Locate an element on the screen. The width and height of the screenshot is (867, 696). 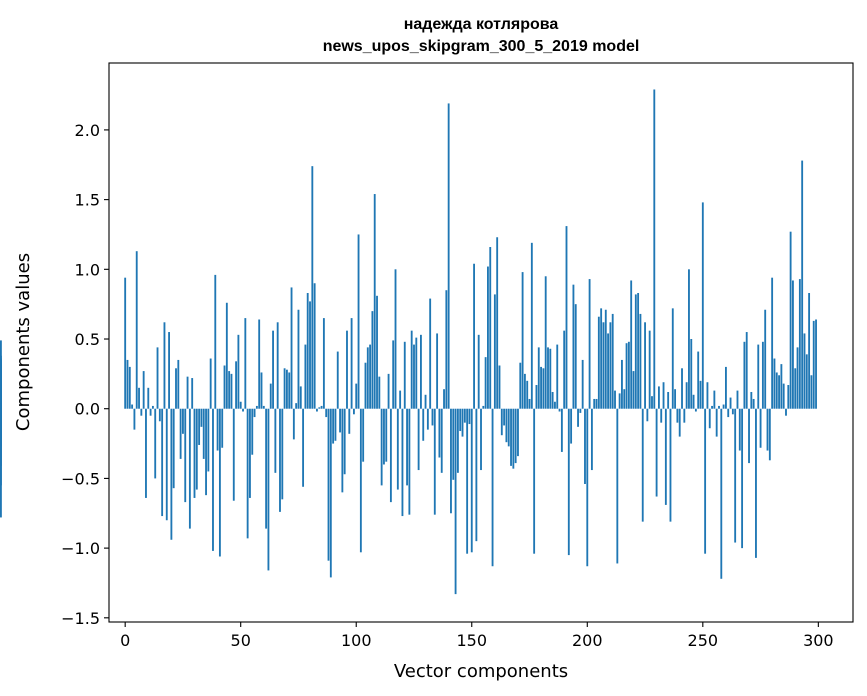
x-axis-label: Vector components is located at coordinates (481, 671).